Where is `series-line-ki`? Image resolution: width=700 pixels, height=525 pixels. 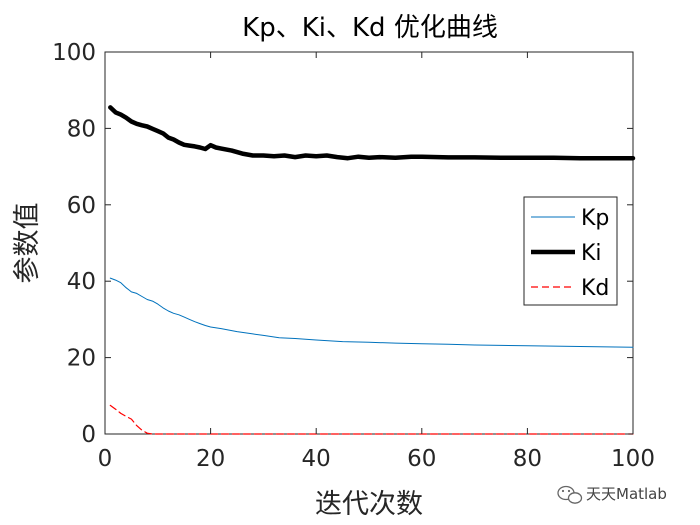 series-line-ki is located at coordinates (372, 133).